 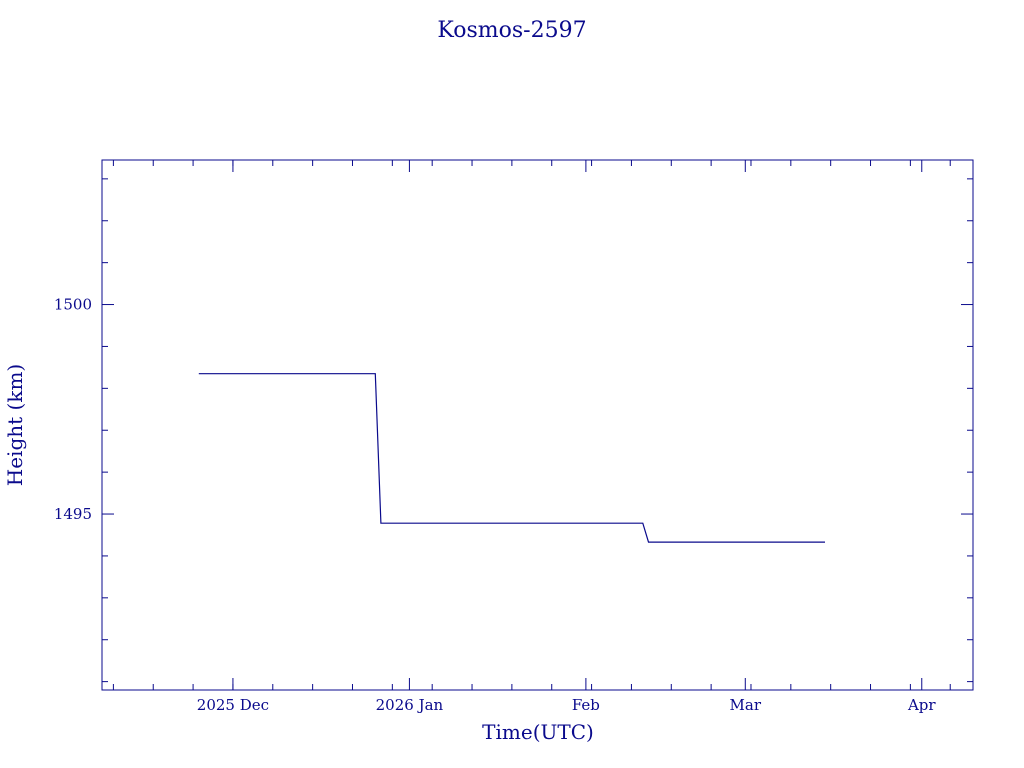 I want to click on x-tick-label: Feb, so click(x=586, y=705).